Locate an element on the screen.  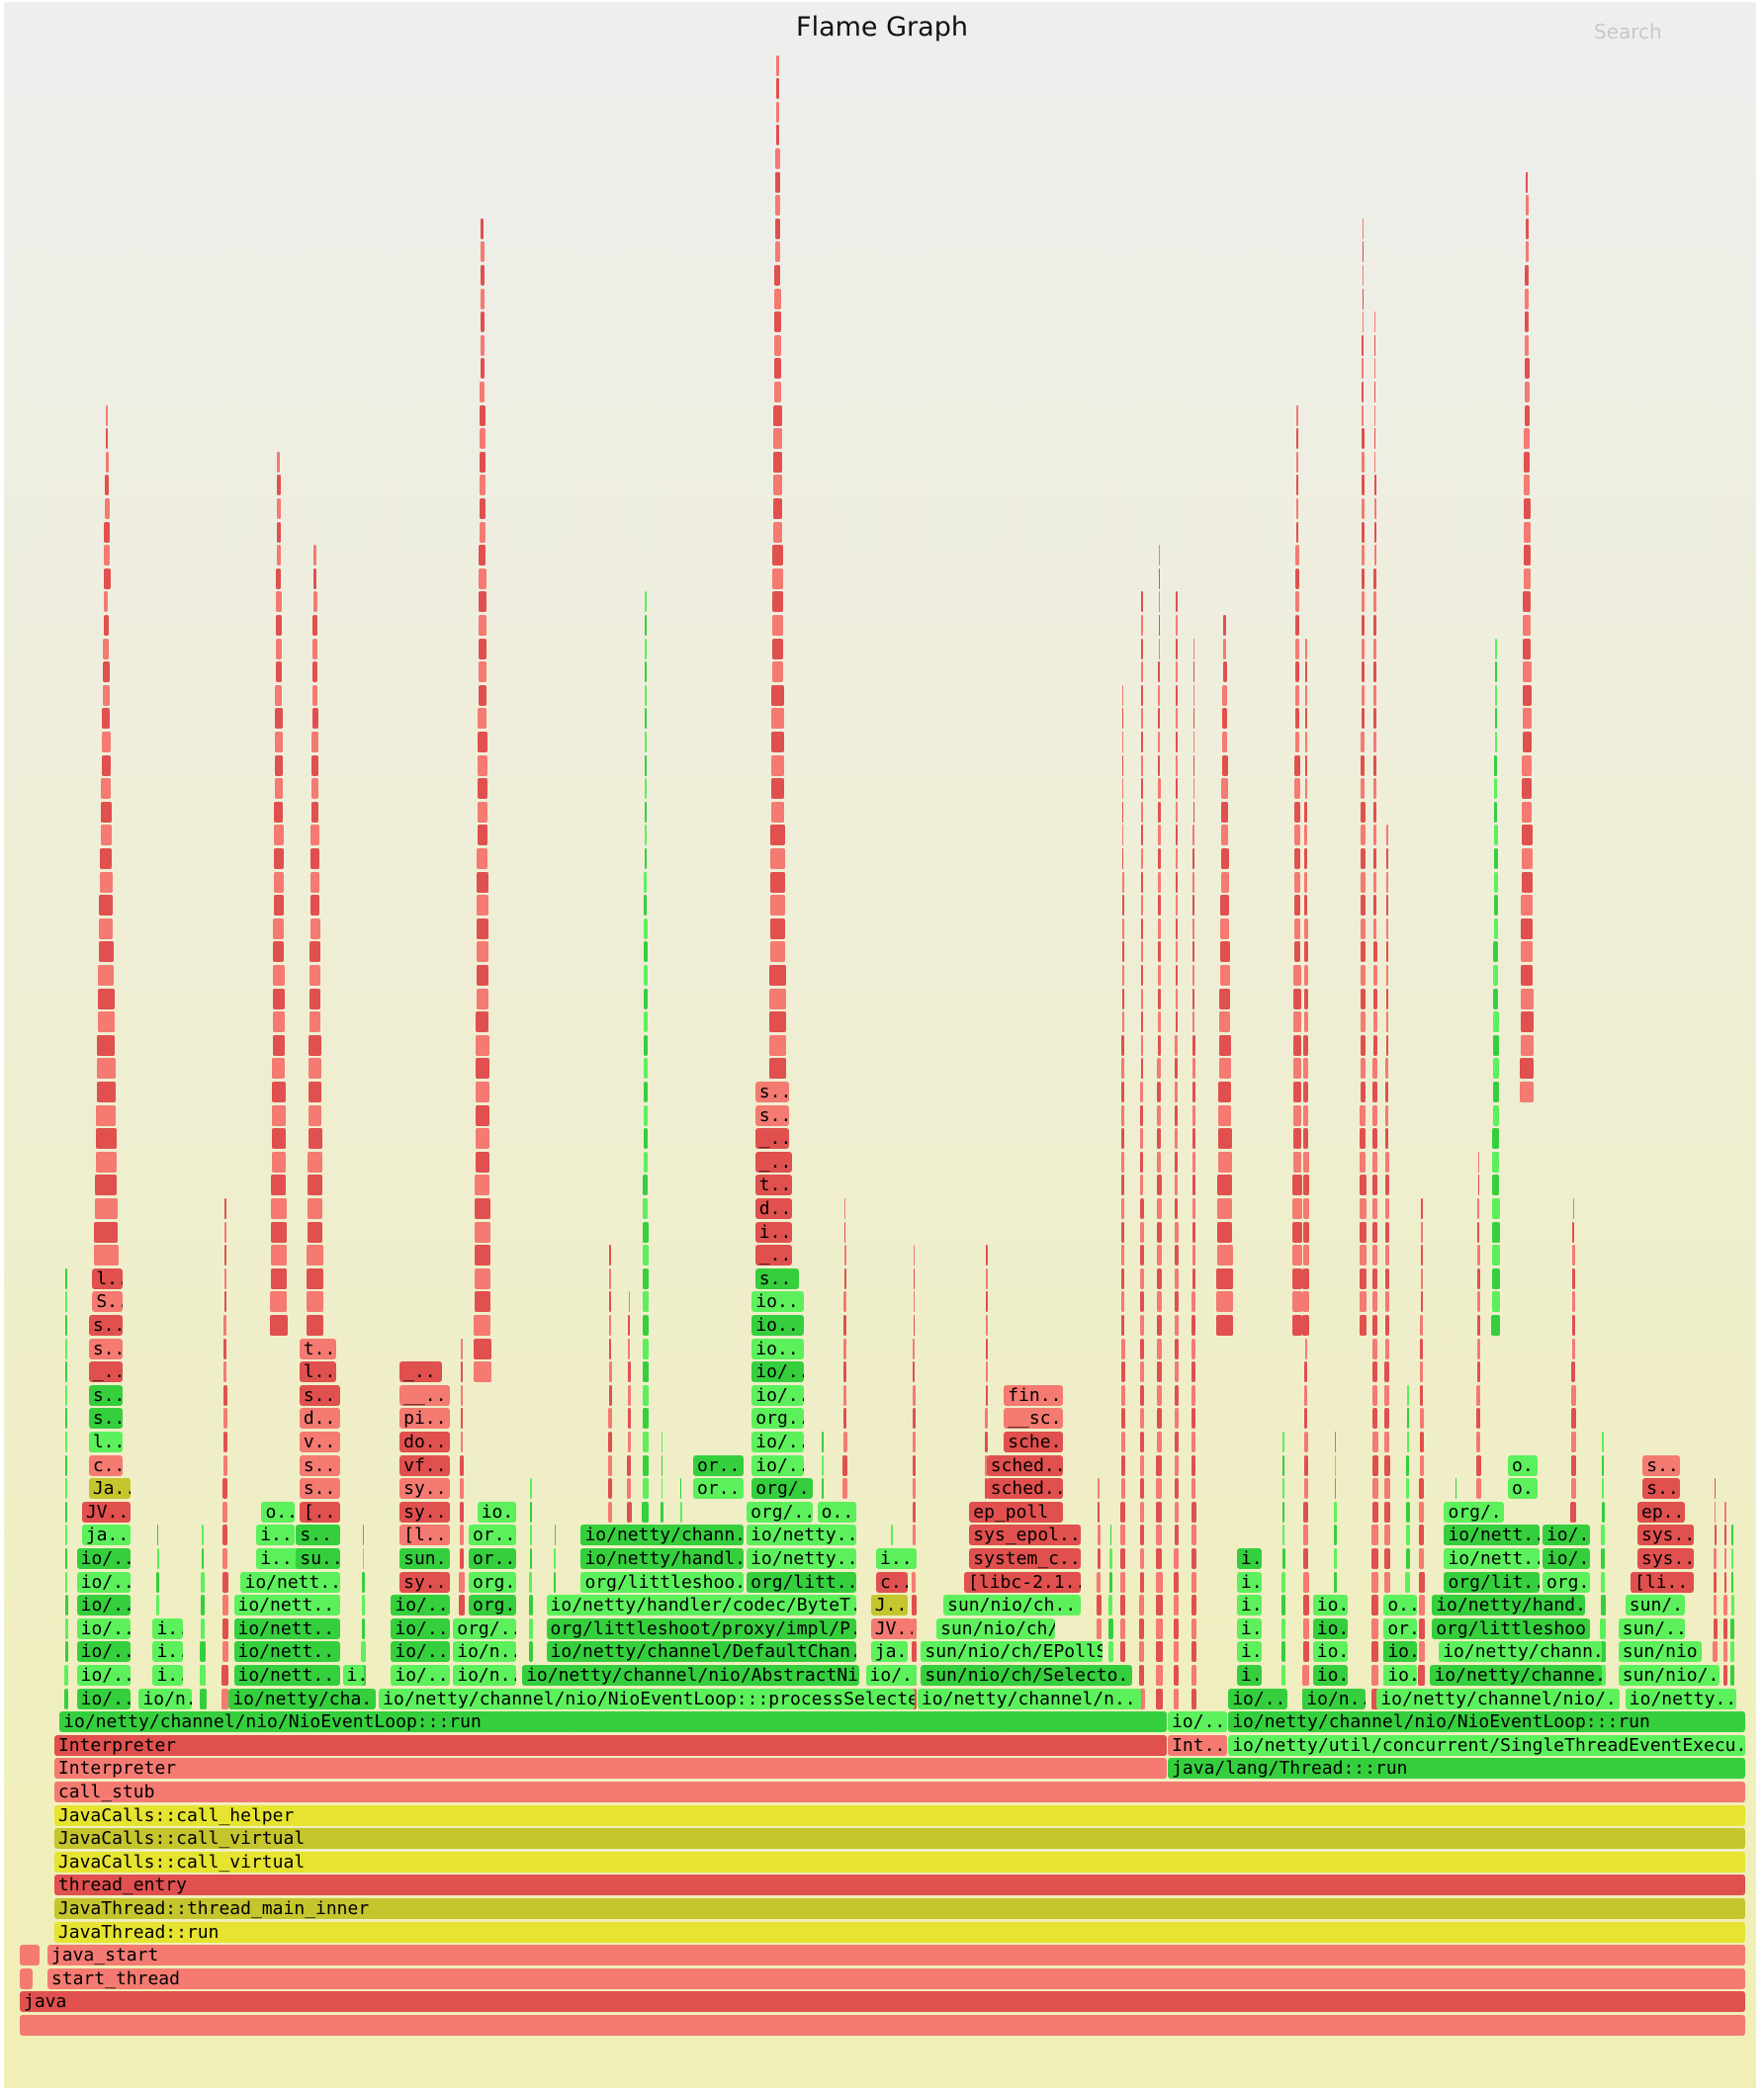
stack-frame: __.. is located at coordinates (425, 1395).